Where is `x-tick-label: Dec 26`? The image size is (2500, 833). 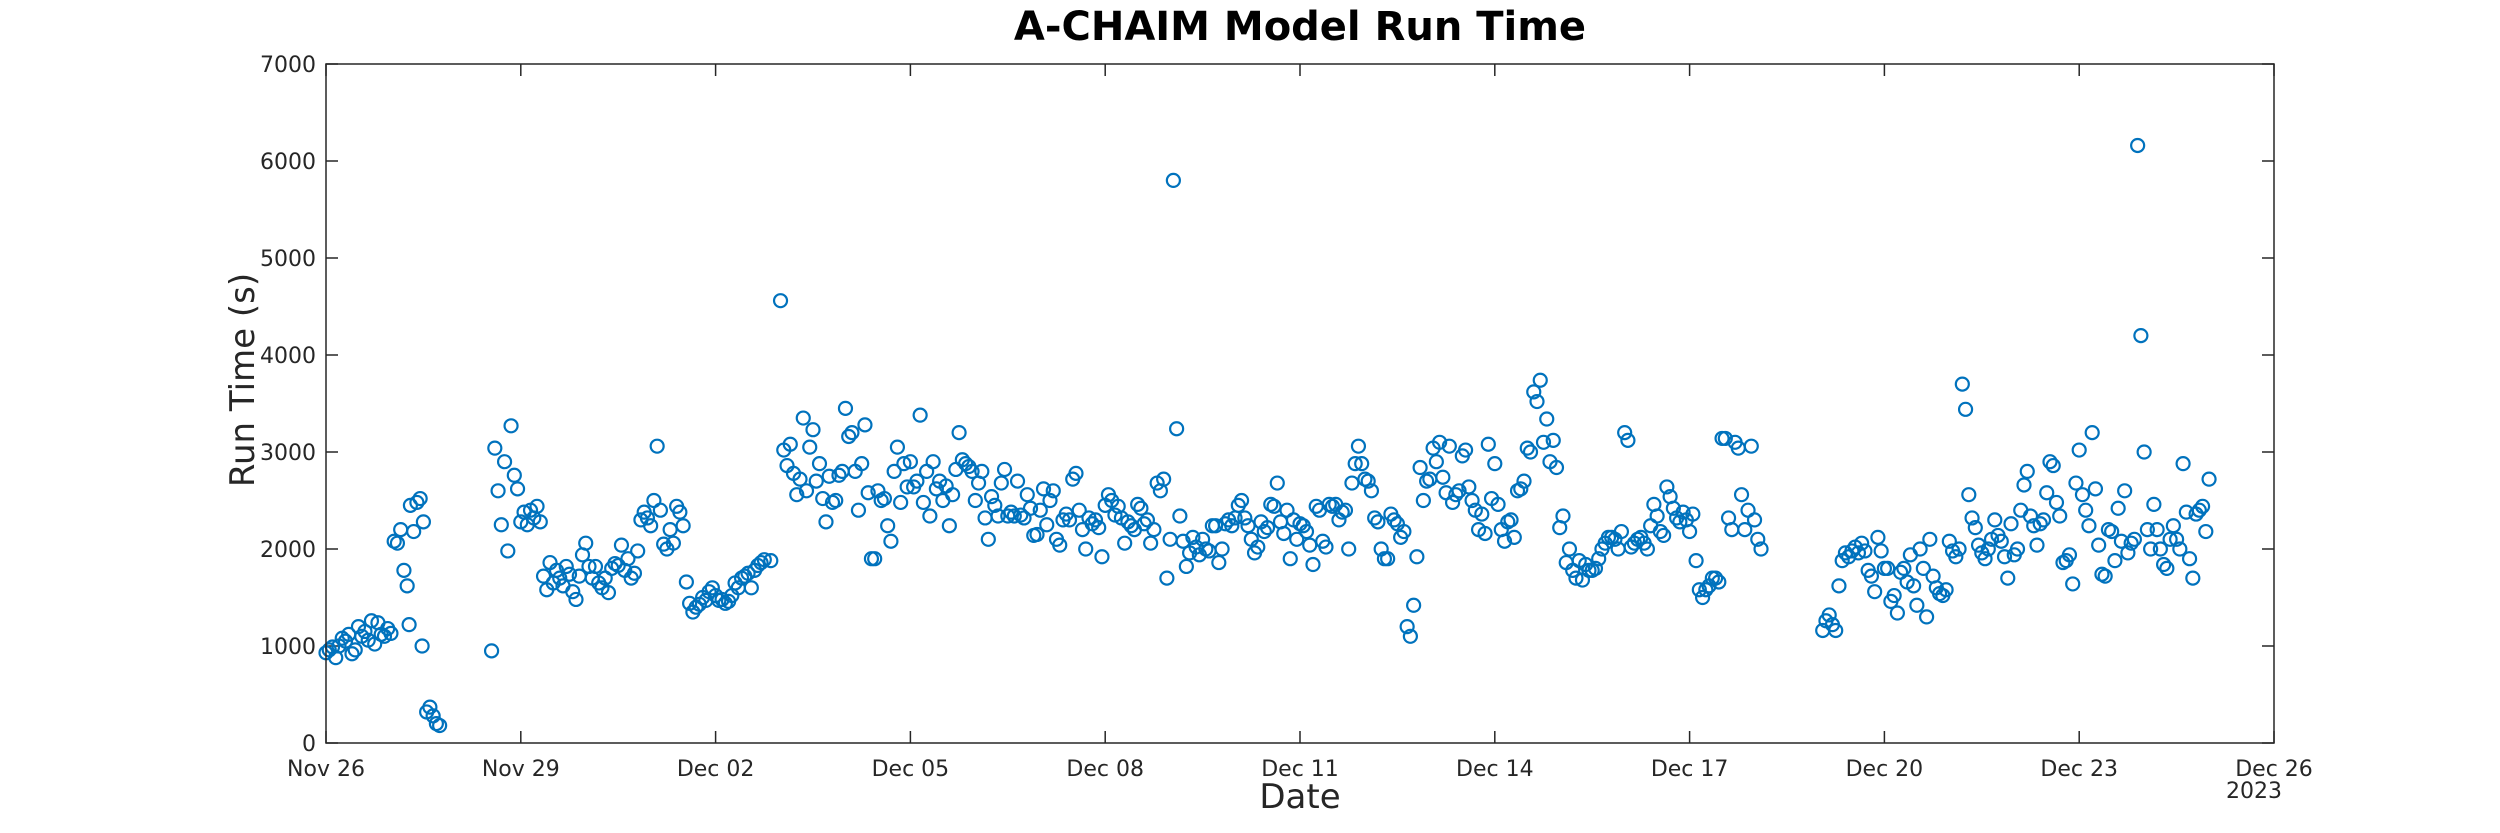 x-tick-label: Dec 26 is located at coordinates (2274, 769).